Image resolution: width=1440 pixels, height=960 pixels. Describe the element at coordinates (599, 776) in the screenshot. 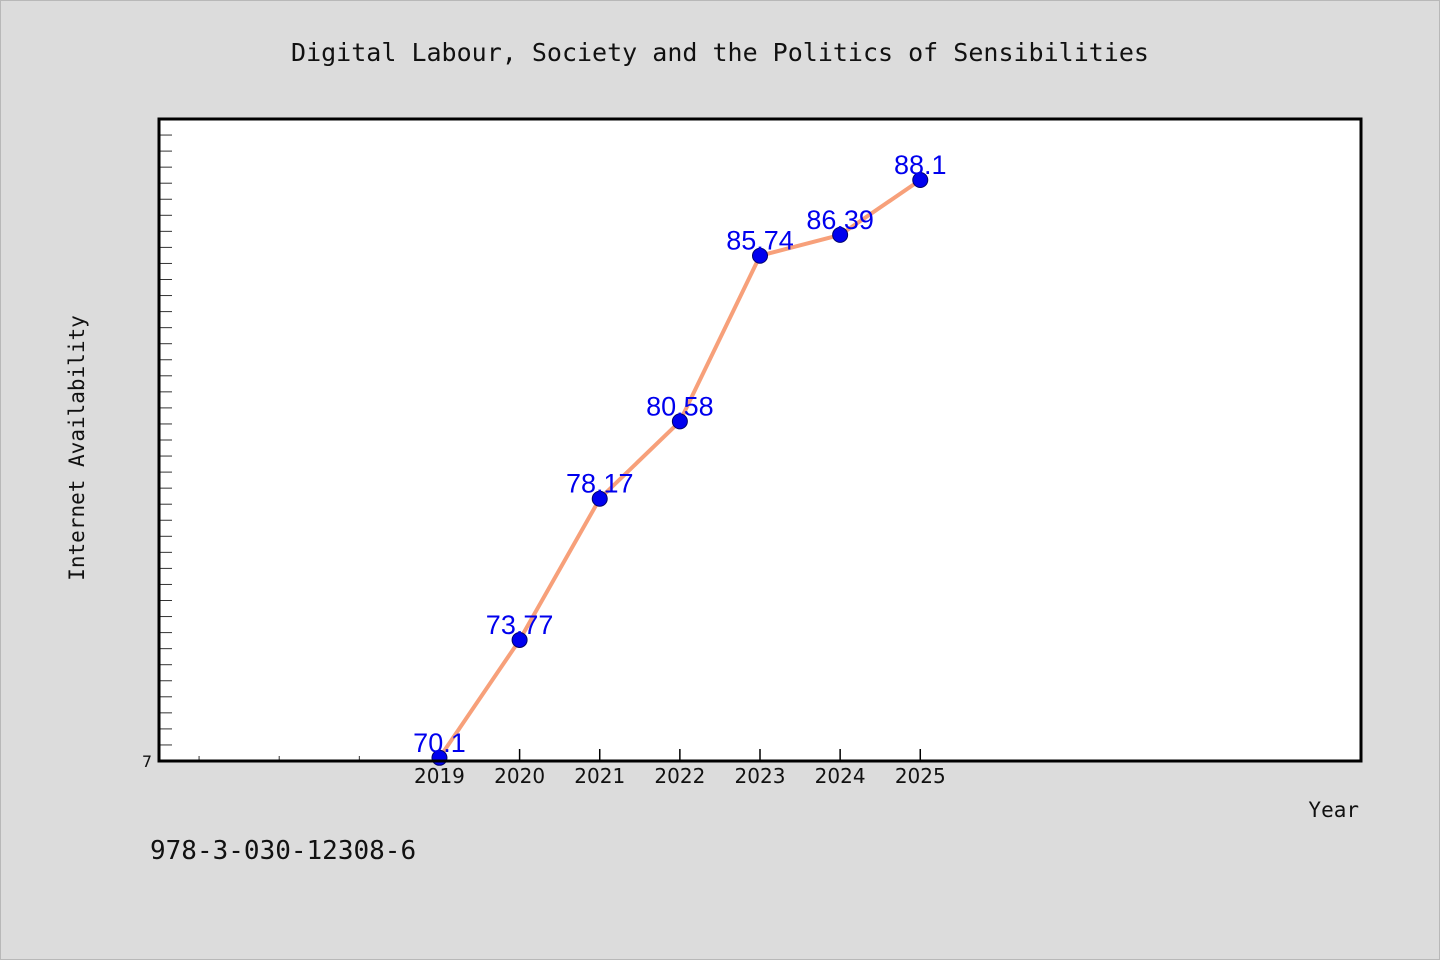

I see `x-axis-tick-label: 2021` at that location.